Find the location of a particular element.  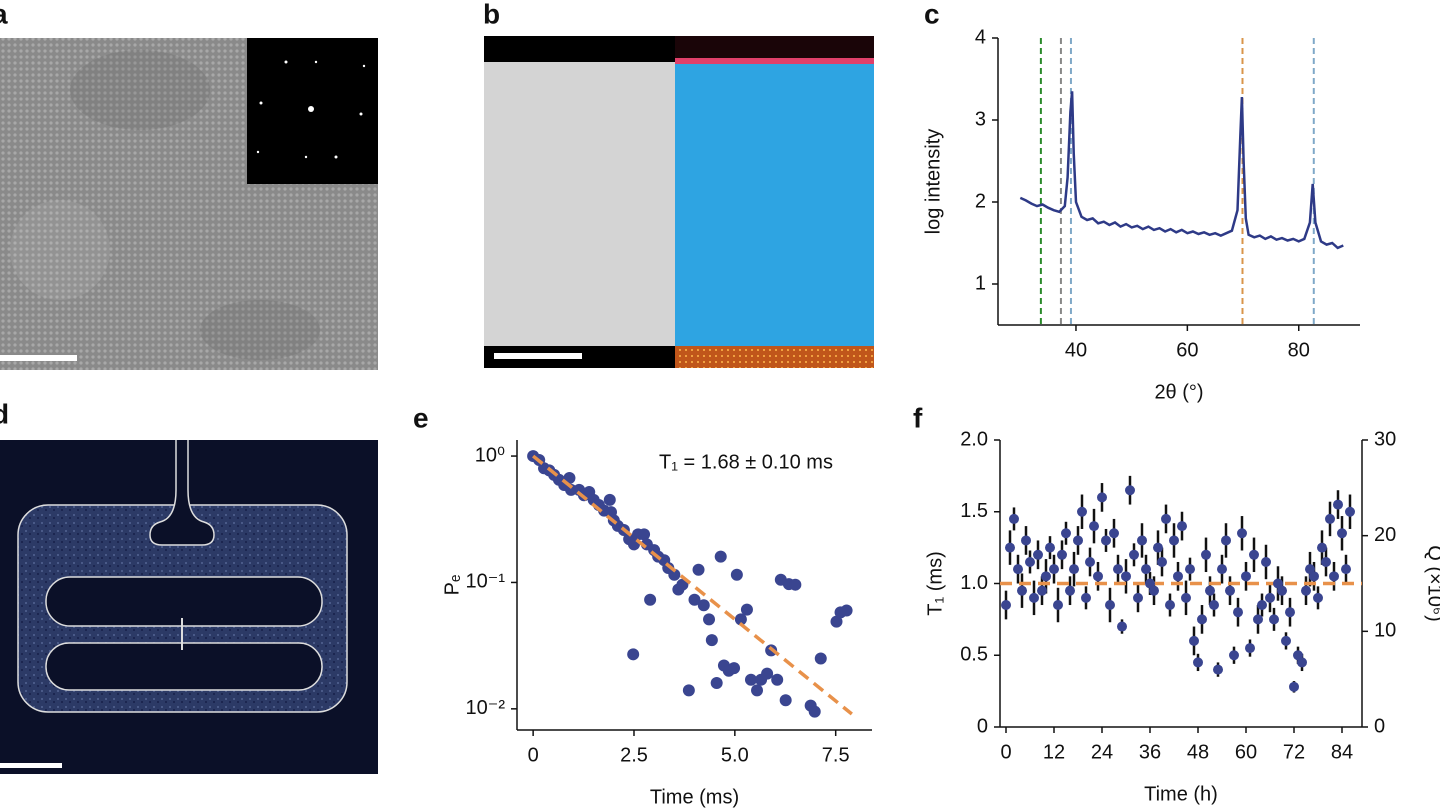

y-axis-label: Pₑ is located at coordinates (452, 585).